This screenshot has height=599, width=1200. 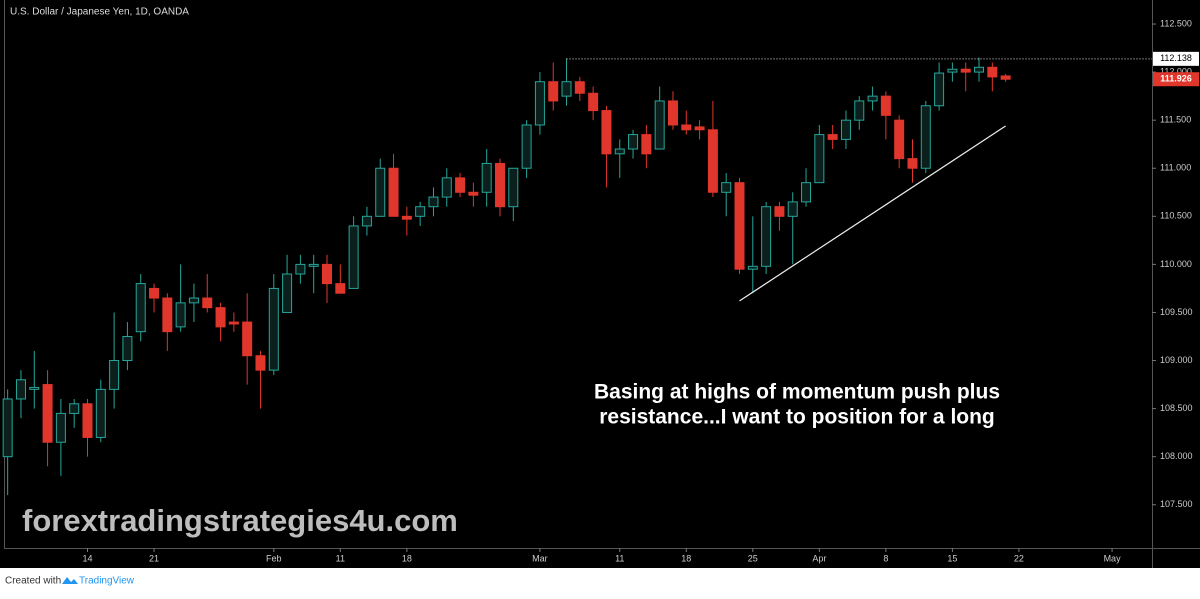 I want to click on resistance-label: 112.138, so click(x=1176, y=58).